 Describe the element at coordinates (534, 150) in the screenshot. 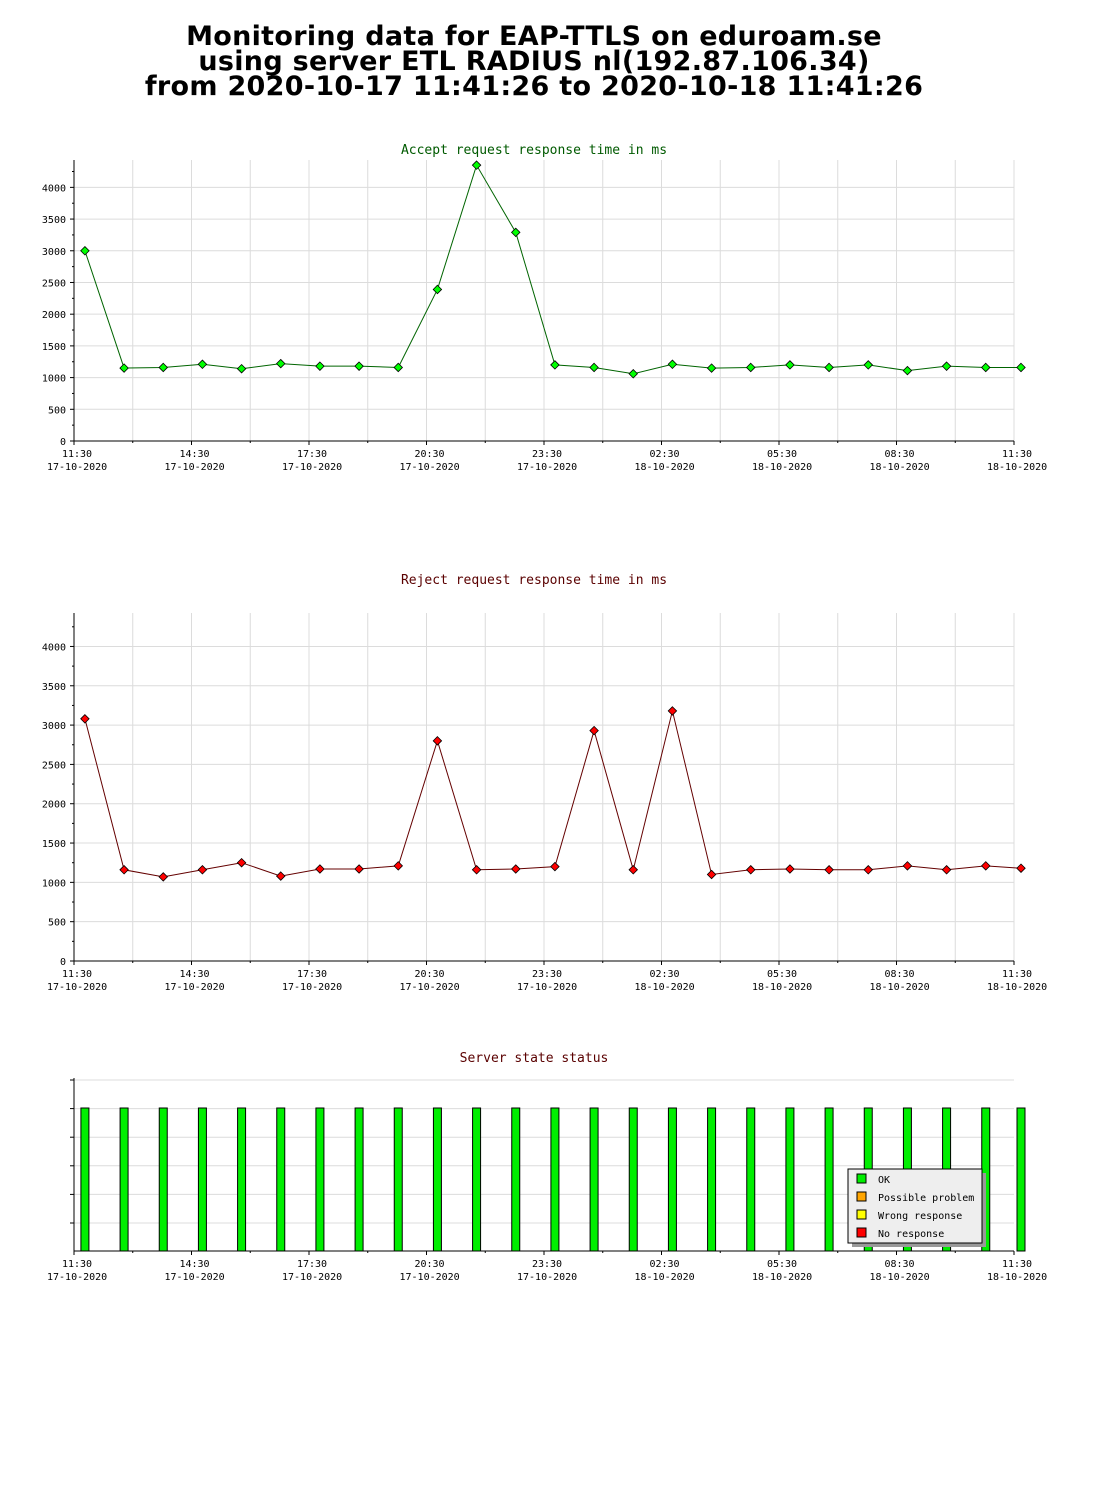

I see `chart-title: Accept request response time in ms` at that location.